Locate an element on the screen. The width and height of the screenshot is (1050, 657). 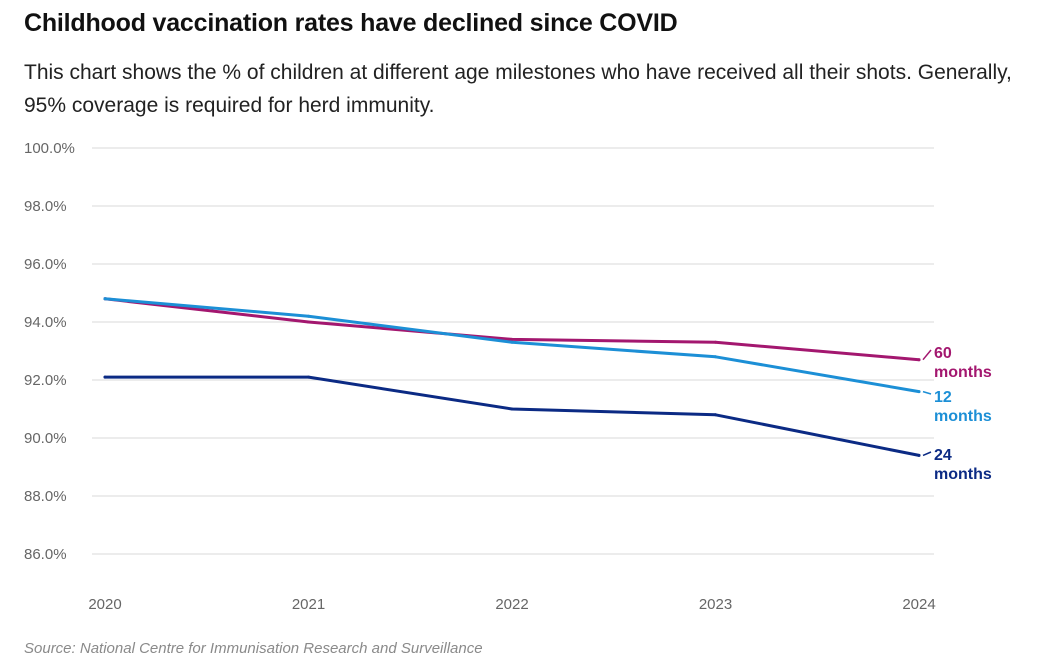
series-end-label: 12 months is located at coordinates (963, 407).